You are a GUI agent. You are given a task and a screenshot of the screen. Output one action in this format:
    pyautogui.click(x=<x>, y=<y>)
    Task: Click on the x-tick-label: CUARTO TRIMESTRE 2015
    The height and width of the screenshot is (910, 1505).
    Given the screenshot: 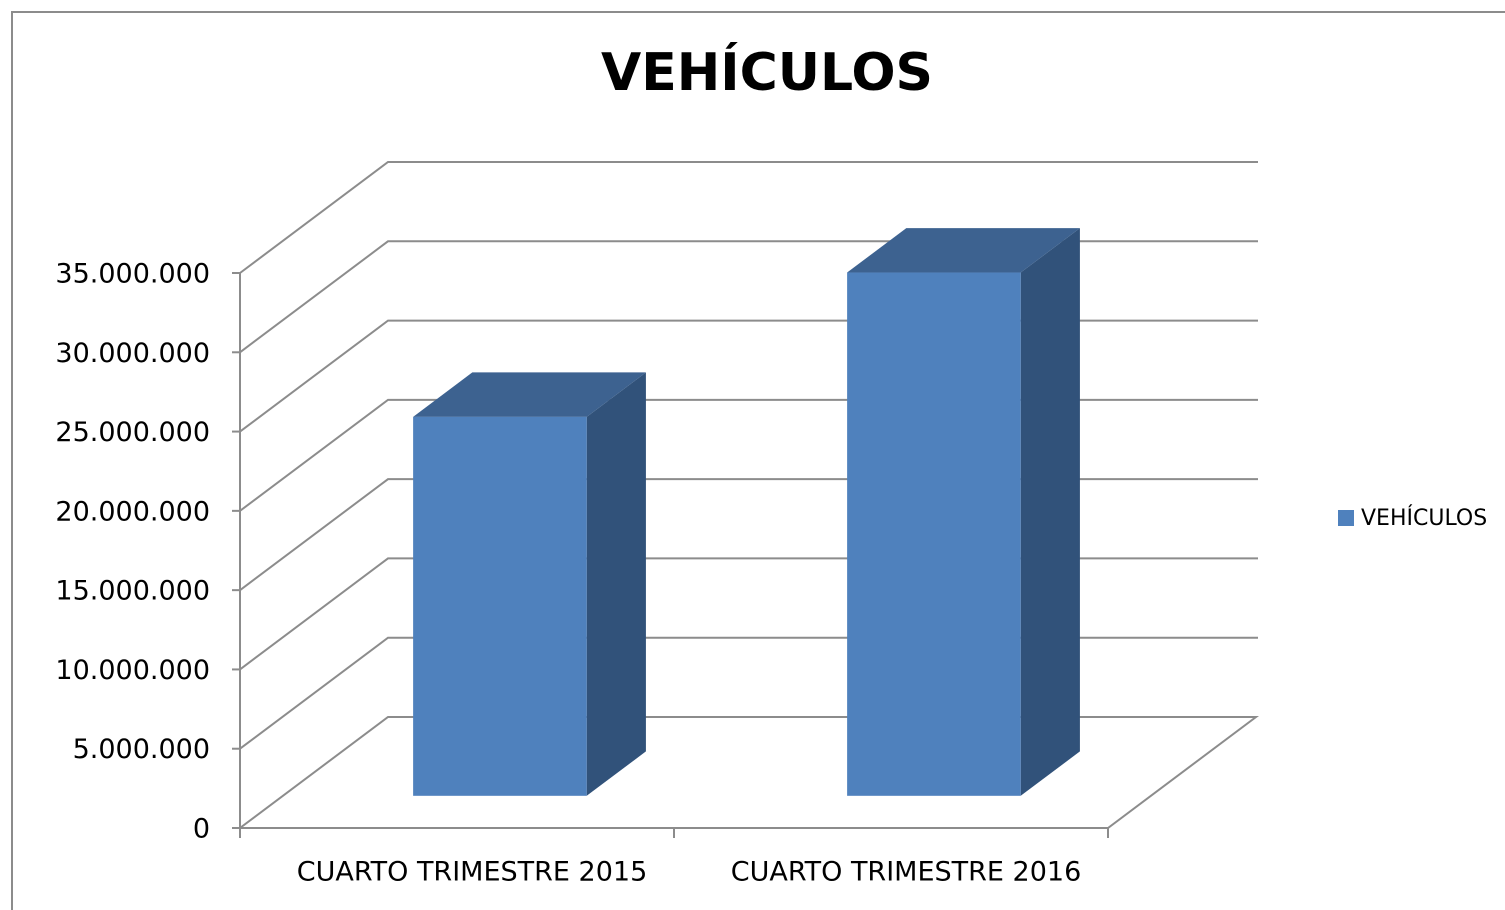 What is the action you would take?
    pyautogui.click(x=472, y=872)
    